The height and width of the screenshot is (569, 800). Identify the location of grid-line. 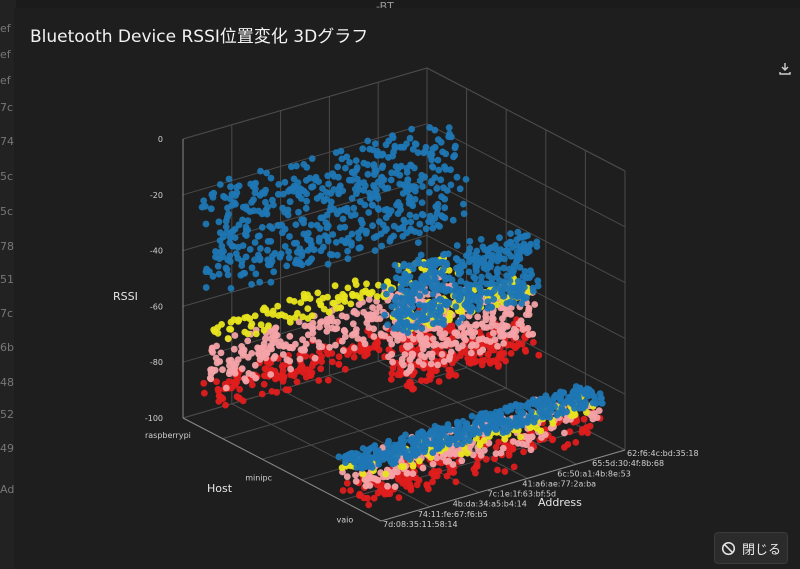
(477, 412).